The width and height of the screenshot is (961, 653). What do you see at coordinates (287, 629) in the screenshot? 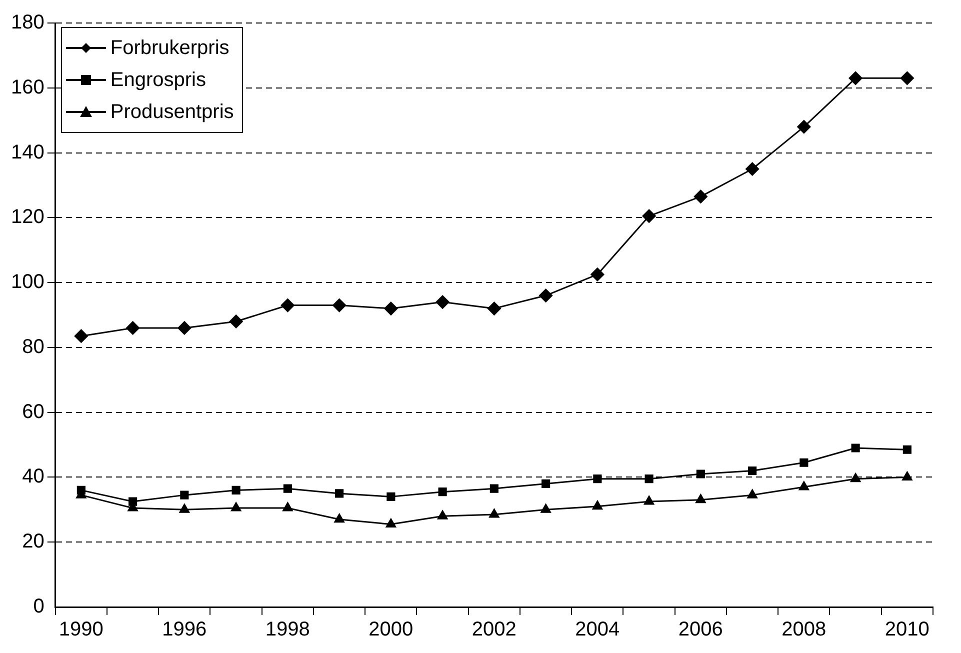
I see `x-tick-label: 1998` at bounding box center [287, 629].